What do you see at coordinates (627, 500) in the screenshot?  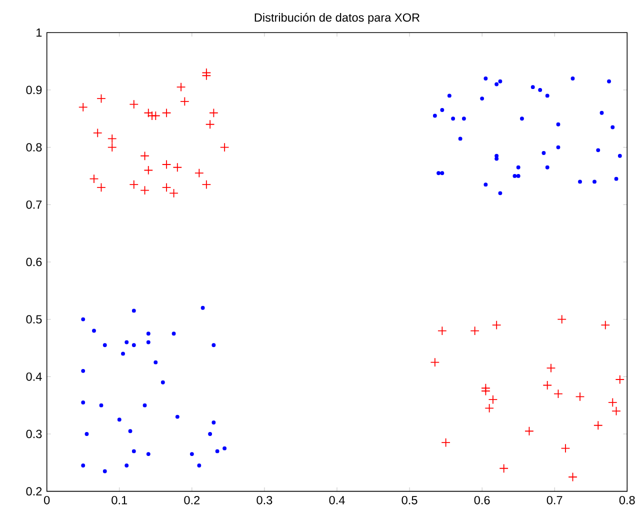 I see `x-tick-label: 0.8` at bounding box center [627, 500].